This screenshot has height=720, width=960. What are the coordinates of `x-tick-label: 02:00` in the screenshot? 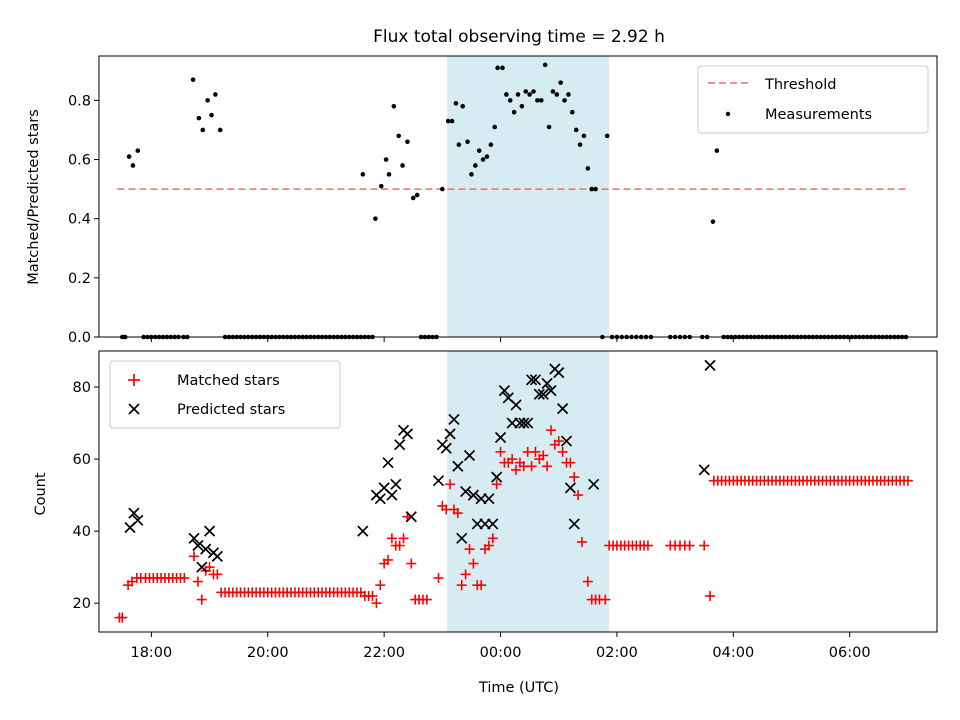 It's located at (617, 653).